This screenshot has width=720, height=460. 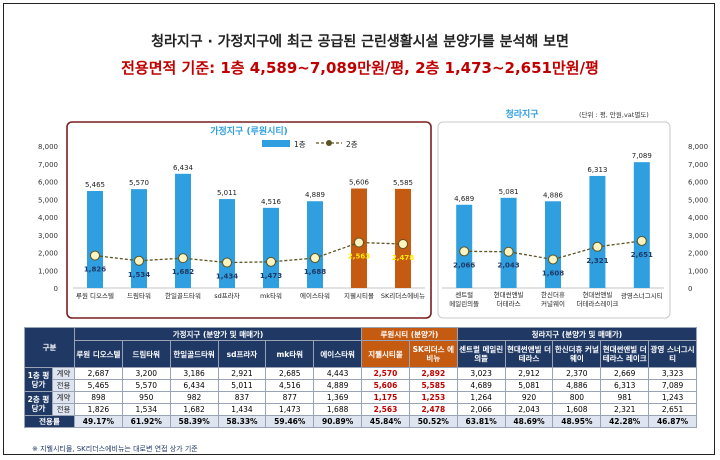 I want to click on x-tick-label: 루원 디오스텔, so click(x=95, y=295).